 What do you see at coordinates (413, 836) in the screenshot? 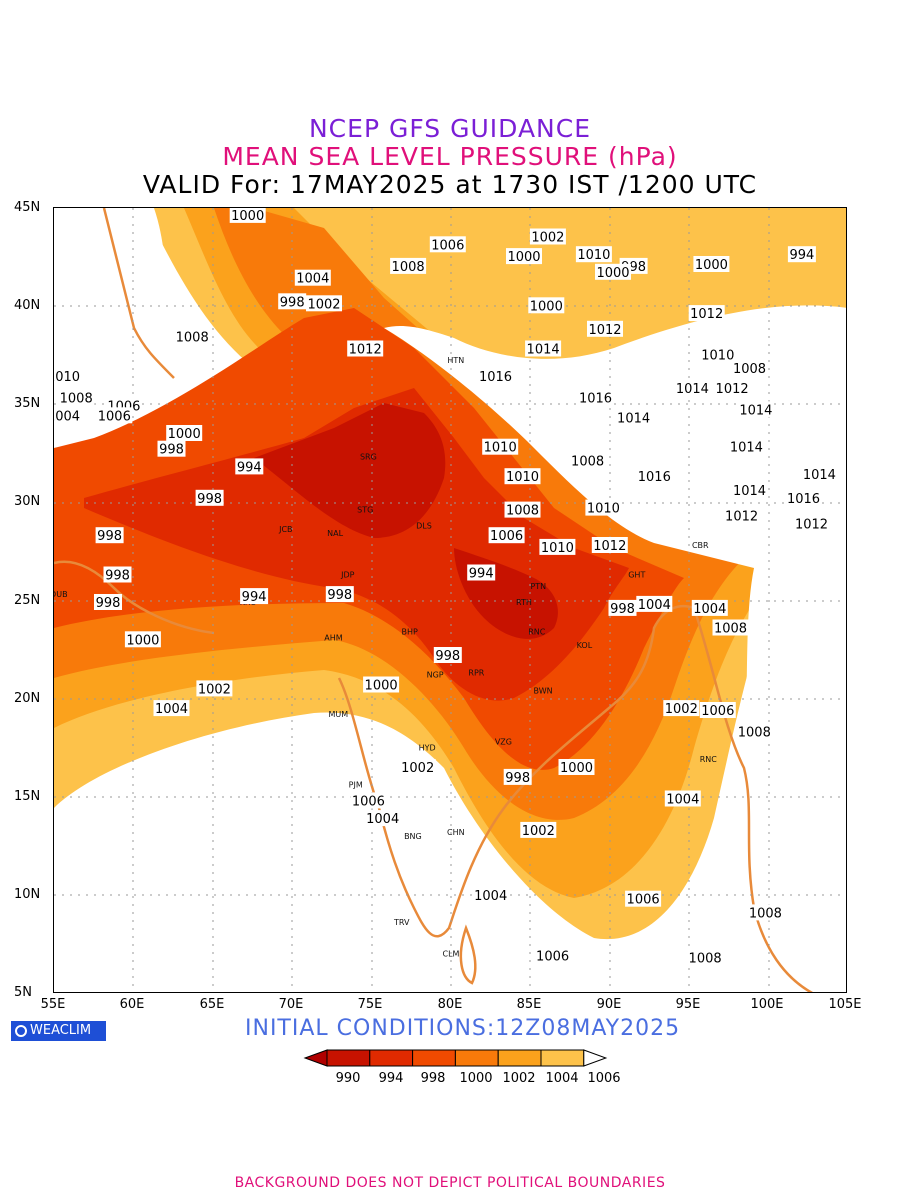
I see `city-label: BNG` at bounding box center [413, 836].